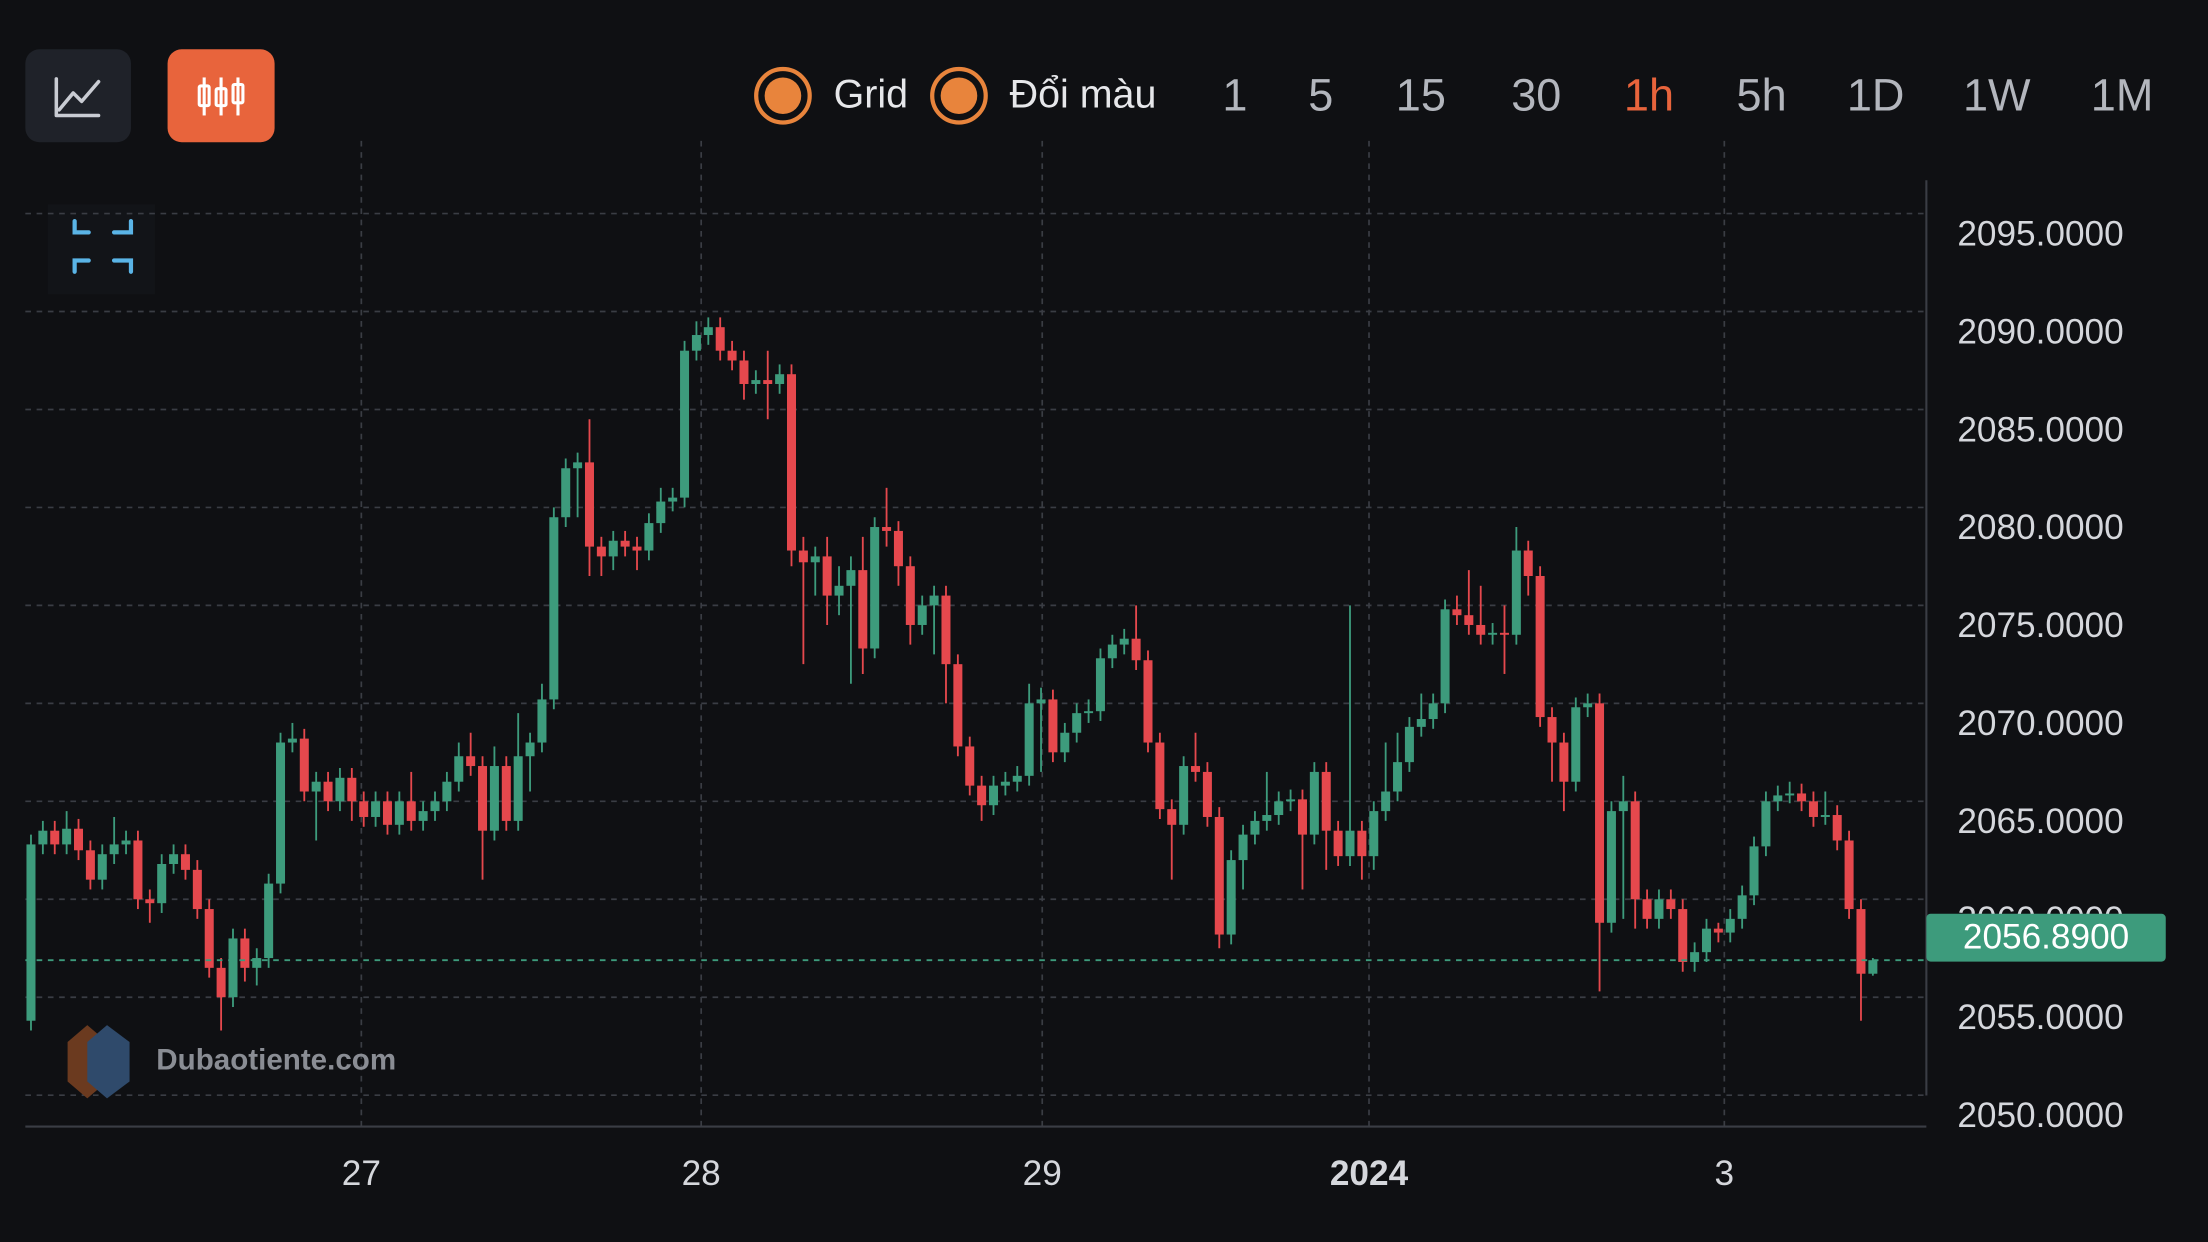  Describe the element at coordinates (1649, 94) in the screenshot. I see `timeframe-button: 1h` at that location.